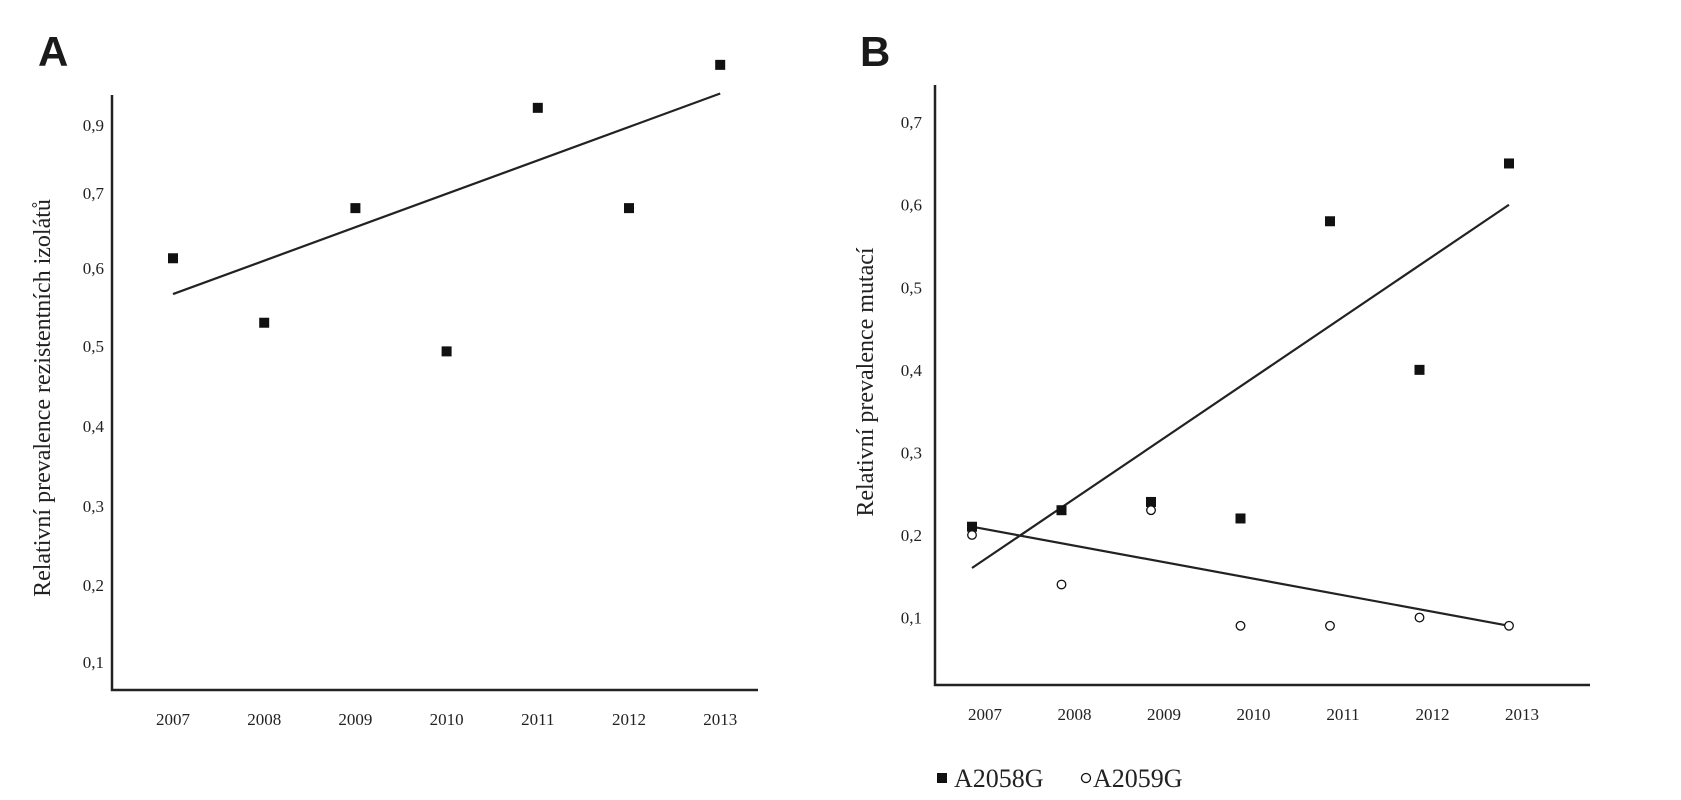 The image size is (1681, 800). What do you see at coordinates (173, 719) in the screenshot?
I see `panel-a-x-tick-label: 2007` at bounding box center [173, 719].